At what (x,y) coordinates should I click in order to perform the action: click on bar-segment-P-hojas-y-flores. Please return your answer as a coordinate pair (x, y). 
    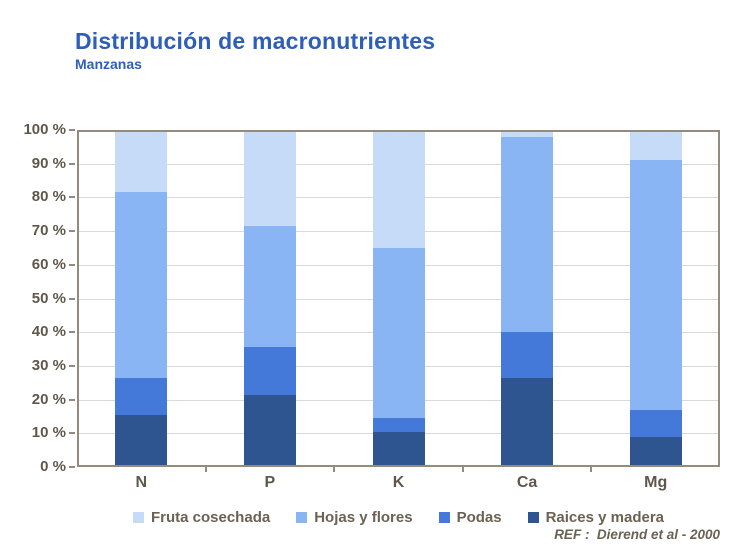
    Looking at the image, I should click on (269, 287).